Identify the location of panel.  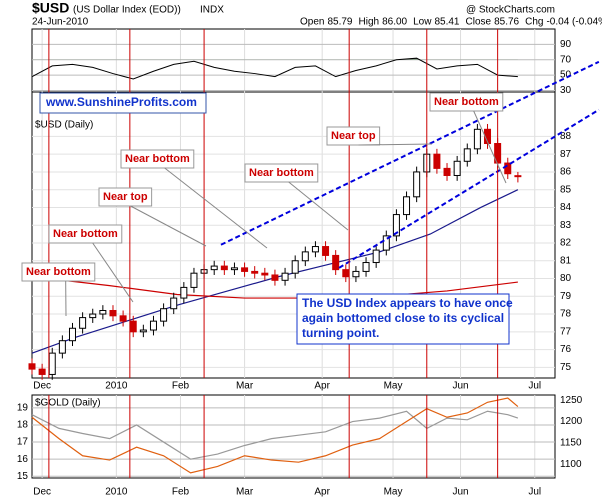
(293, 60).